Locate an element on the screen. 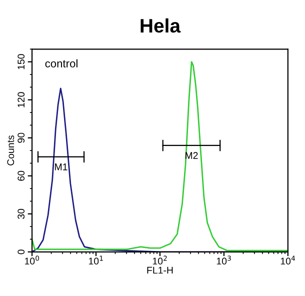 The width and height of the screenshot is (305, 296). x-tick-label: 10$^{2}$ is located at coordinates (159, 260).